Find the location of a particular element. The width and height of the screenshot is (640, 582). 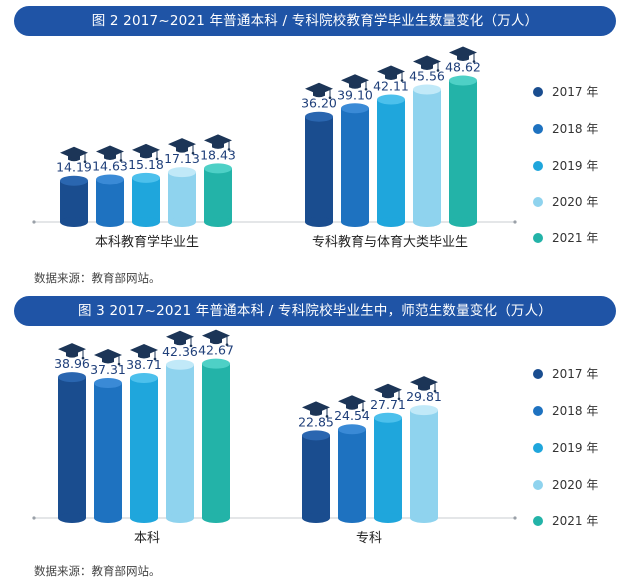

bar-2-2-2: 24.54 is located at coordinates (352, 459).